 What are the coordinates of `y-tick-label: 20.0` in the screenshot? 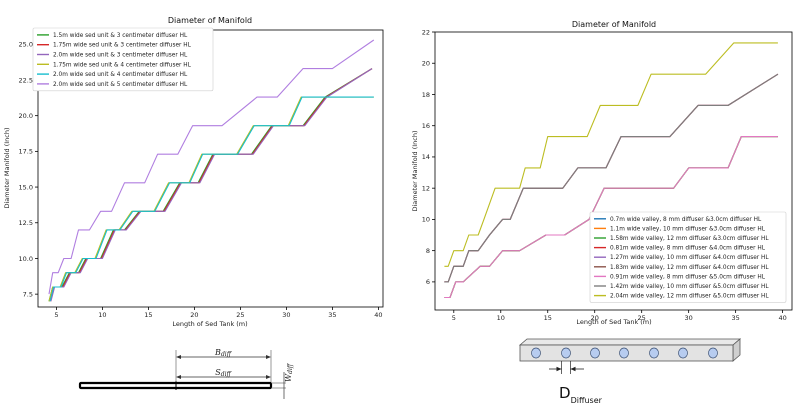 It's located at (26, 116).